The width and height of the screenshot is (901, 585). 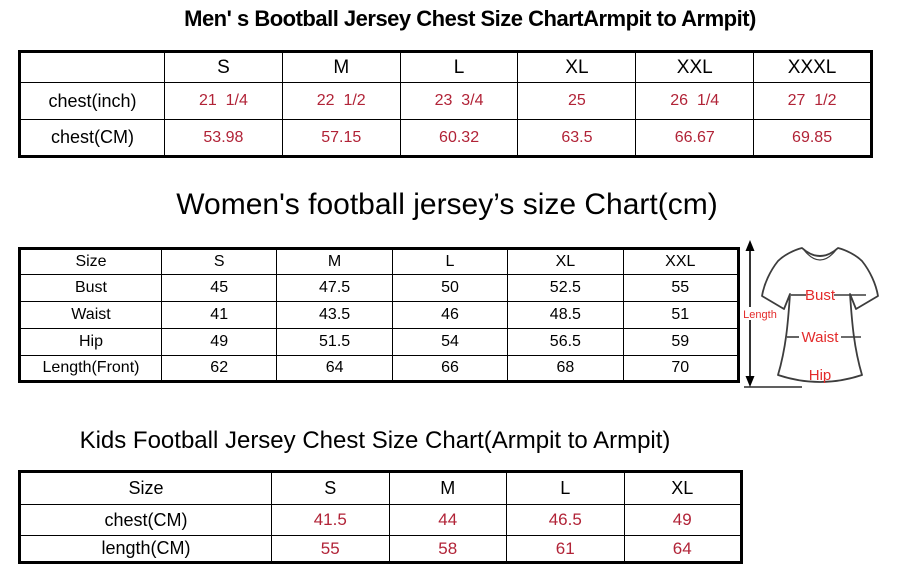 I want to click on row-label: Length(Front), so click(x=90, y=368).